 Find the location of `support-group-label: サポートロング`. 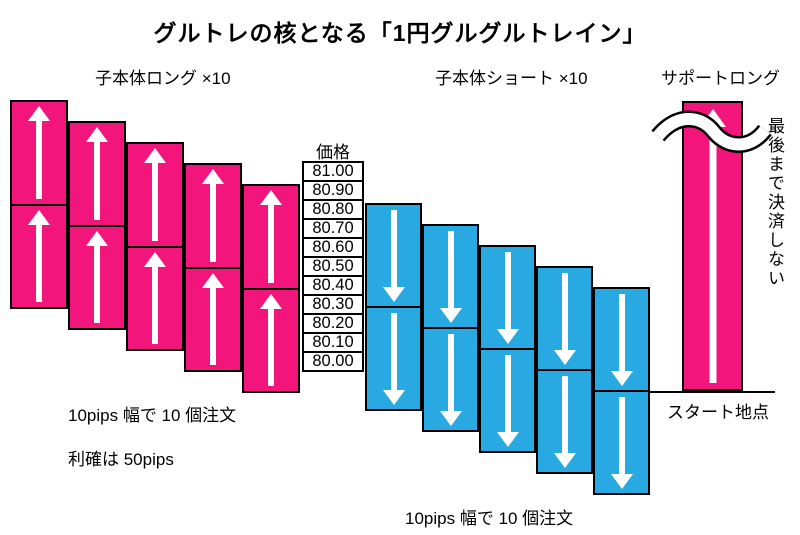

support-group-label: サポートロング is located at coordinates (720, 78).